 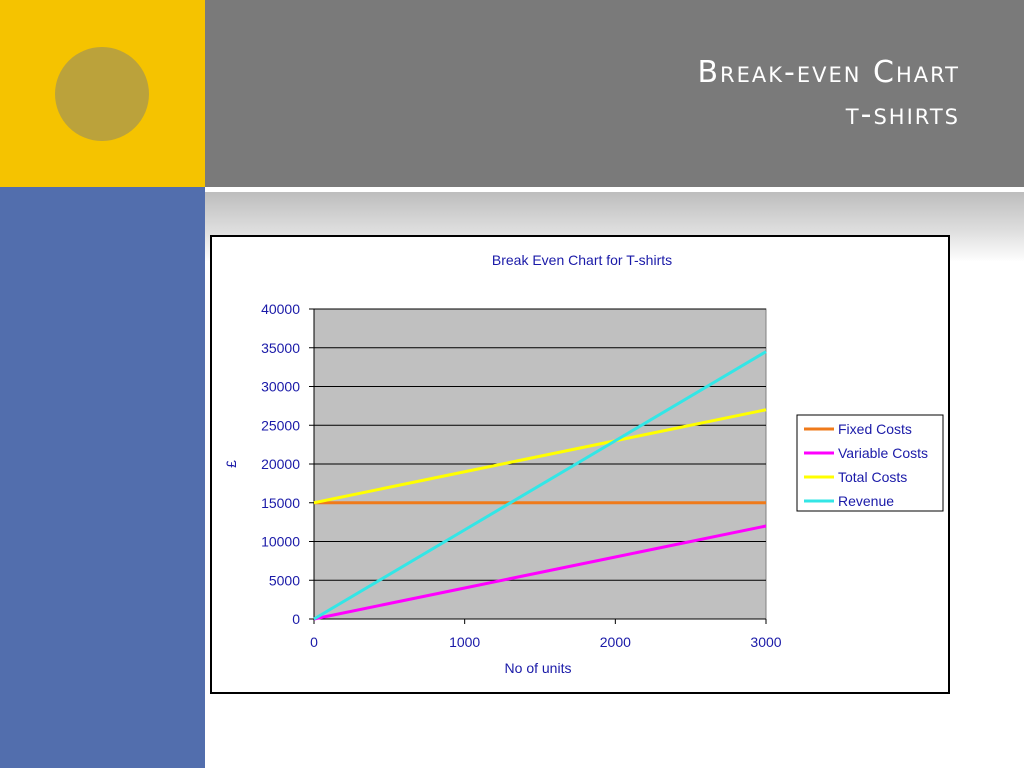 What do you see at coordinates (314, 642) in the screenshot?
I see `x-tick-label: 0` at bounding box center [314, 642].